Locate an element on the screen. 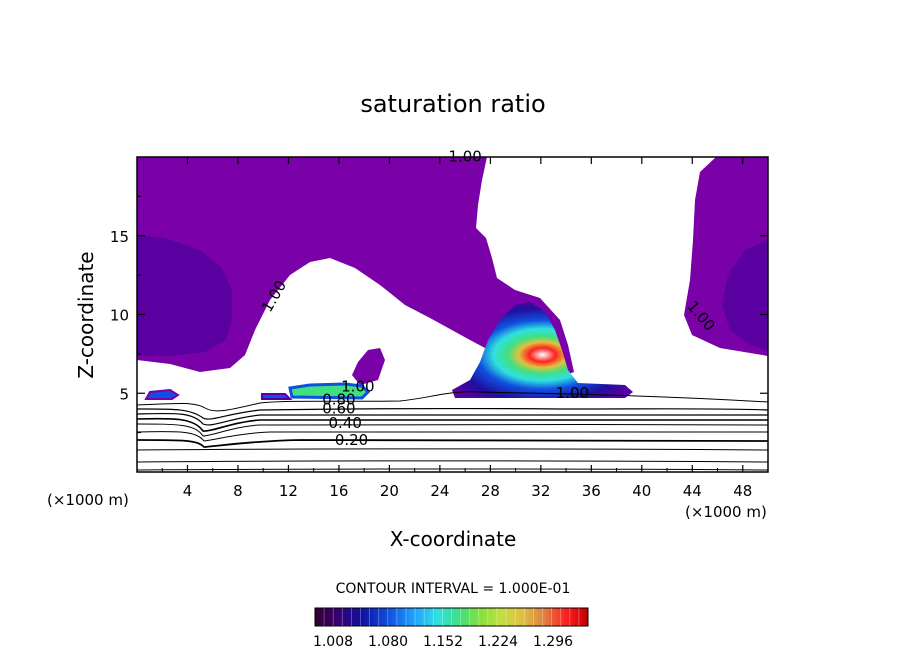 This screenshot has width=904, height=658. cloud-layer-left is located at coordinates (329, 391).